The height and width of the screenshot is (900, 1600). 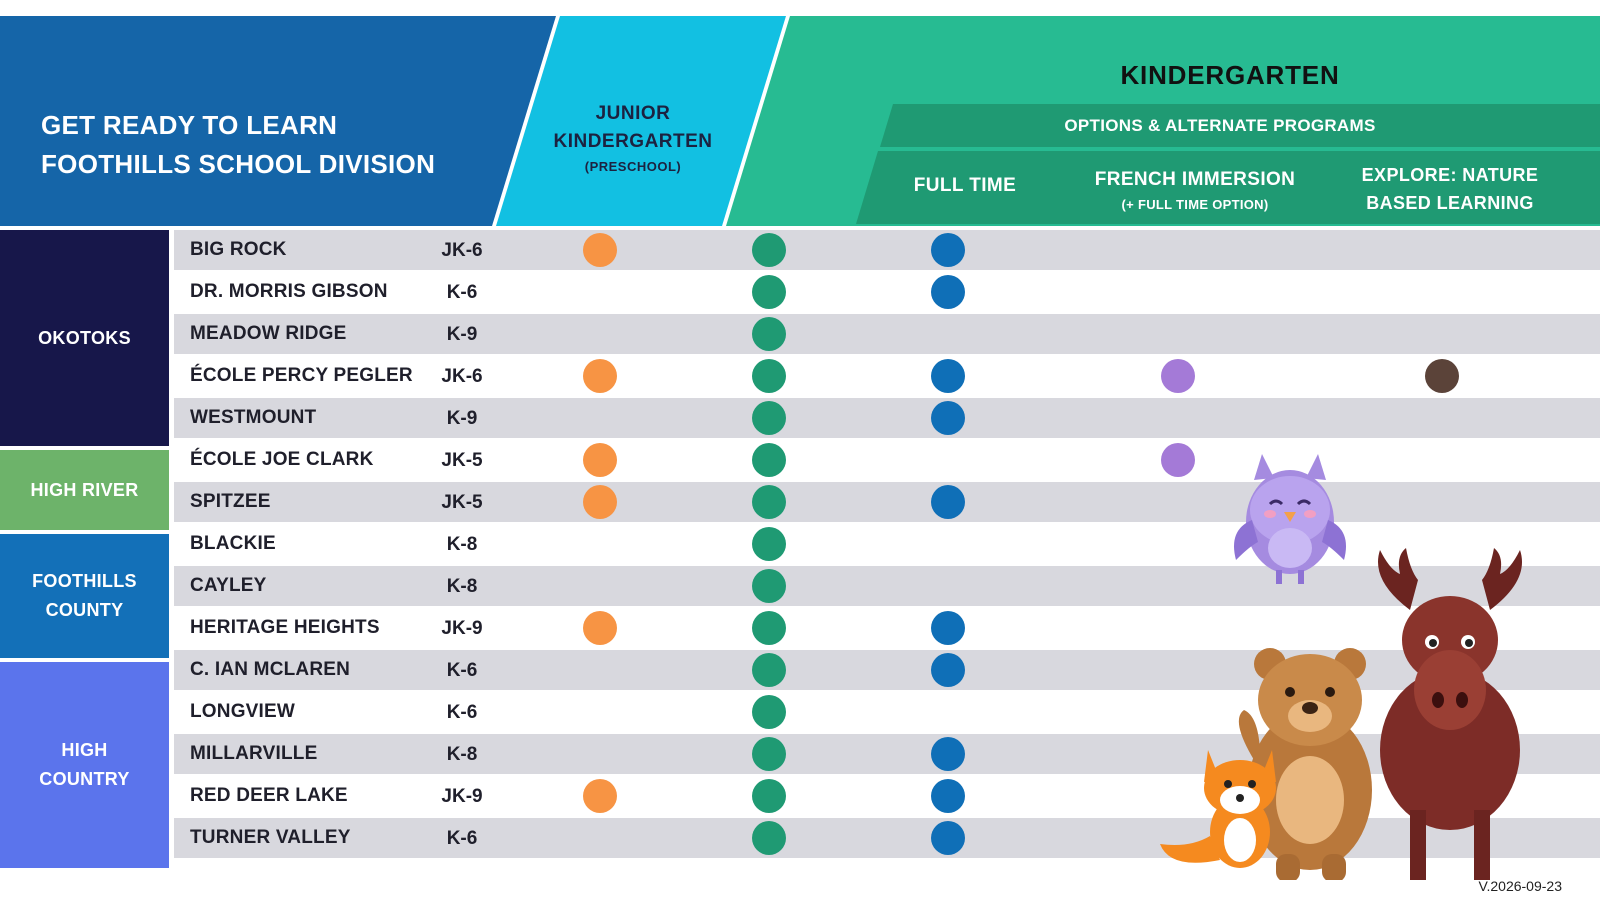 I want to click on explore-dot, so click(x=1442, y=376).